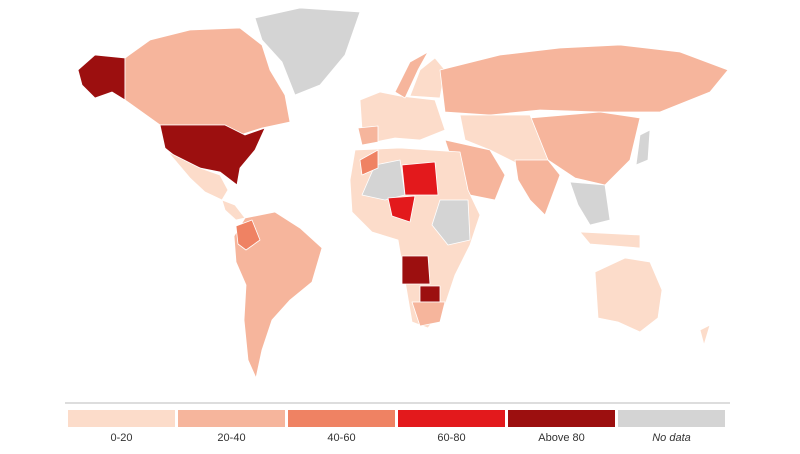 The image size is (800, 454). What do you see at coordinates (643, 147) in the screenshot?
I see `japan` at bounding box center [643, 147].